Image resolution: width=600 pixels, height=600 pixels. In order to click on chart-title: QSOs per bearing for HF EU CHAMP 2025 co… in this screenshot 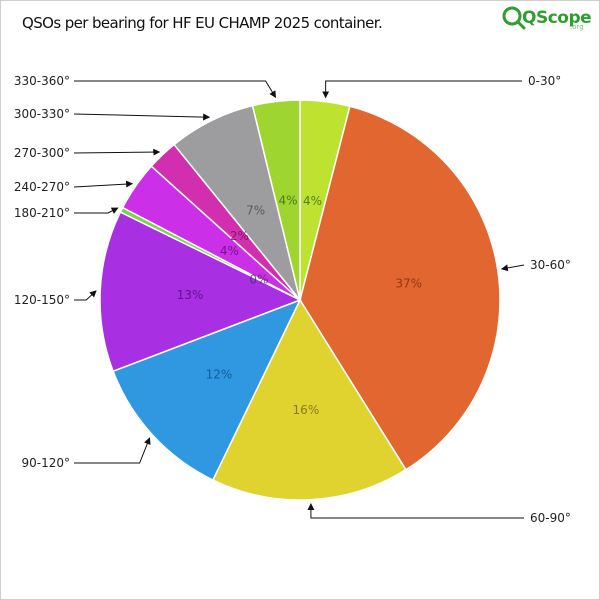, I will do `click(202, 23)`.